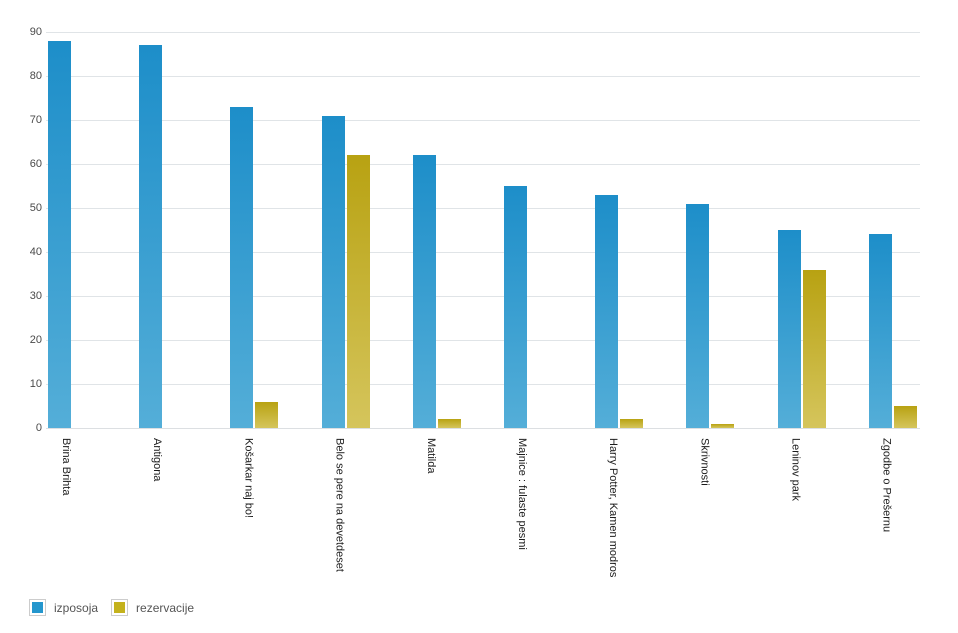  What do you see at coordinates (35, 32) in the screenshot?
I see `y-tick-label: 90` at bounding box center [35, 32].